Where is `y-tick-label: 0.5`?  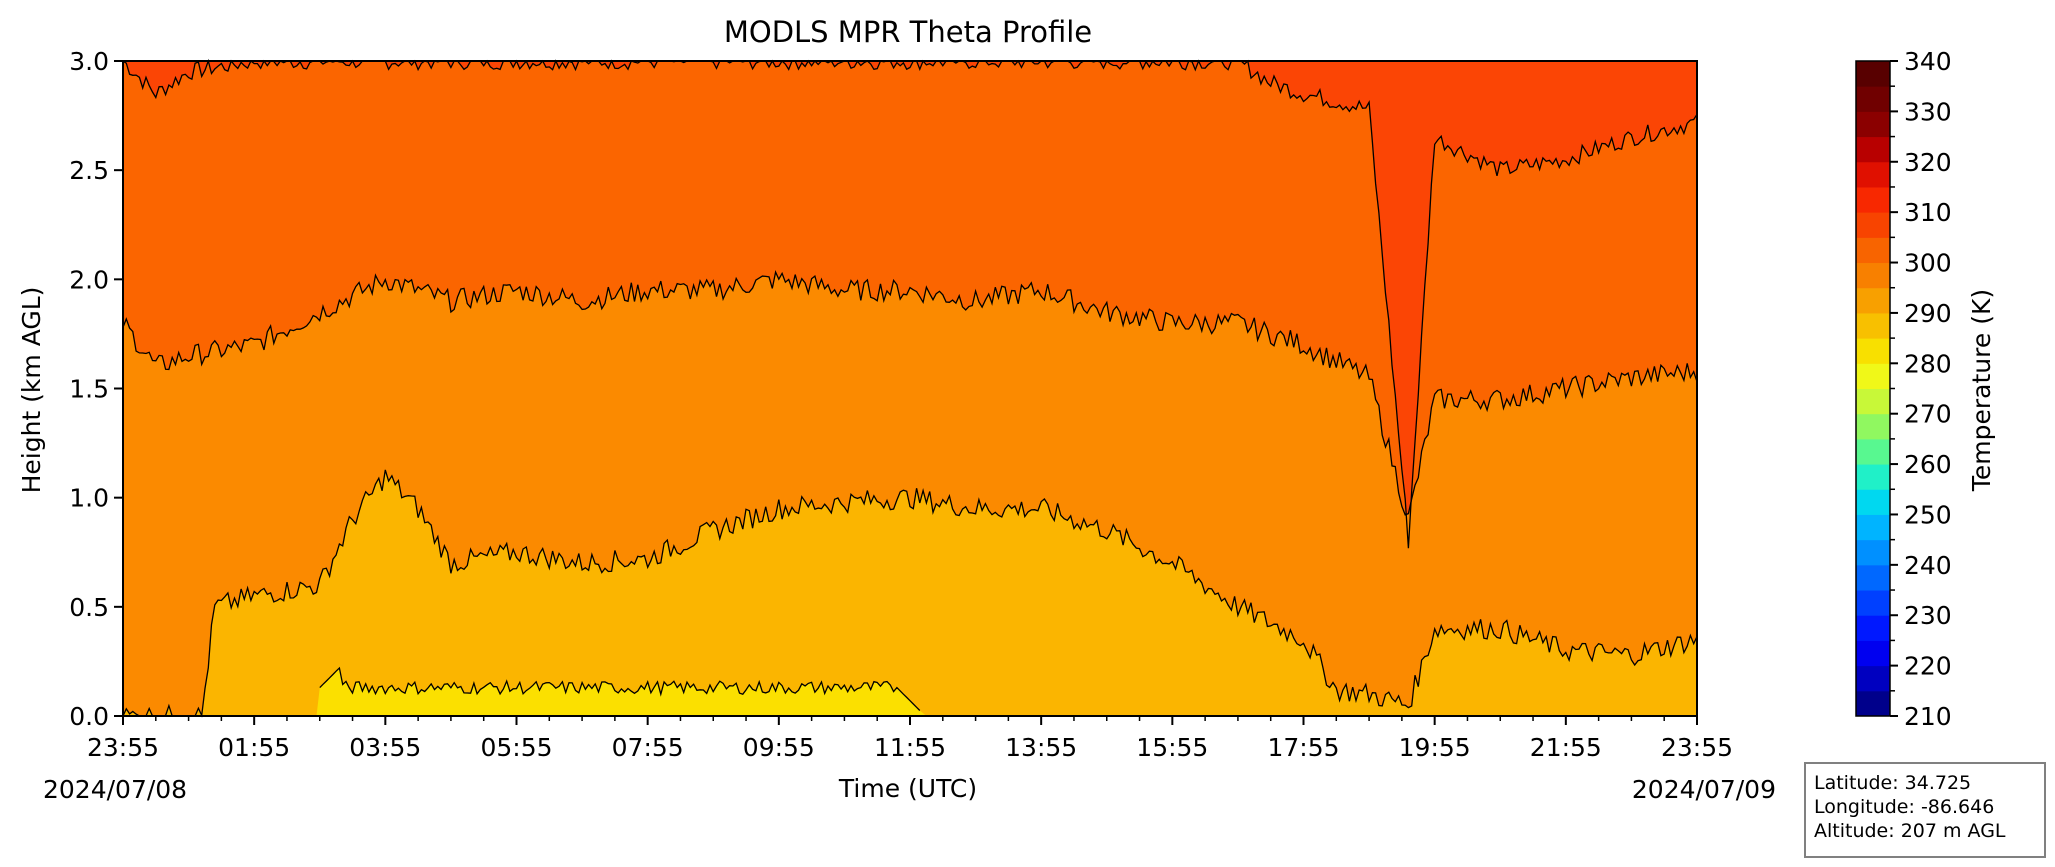 y-tick-label: 0.5 is located at coordinates (89, 607).